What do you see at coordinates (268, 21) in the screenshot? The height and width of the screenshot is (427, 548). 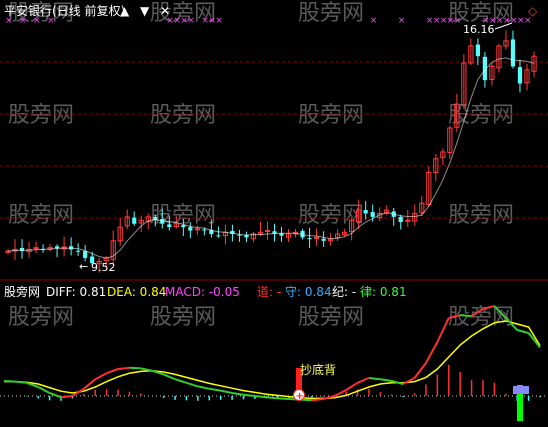 I see `signal-markers: × × × × × × × × × × × × × × × × × × × × × × × × ×` at bounding box center [268, 21].